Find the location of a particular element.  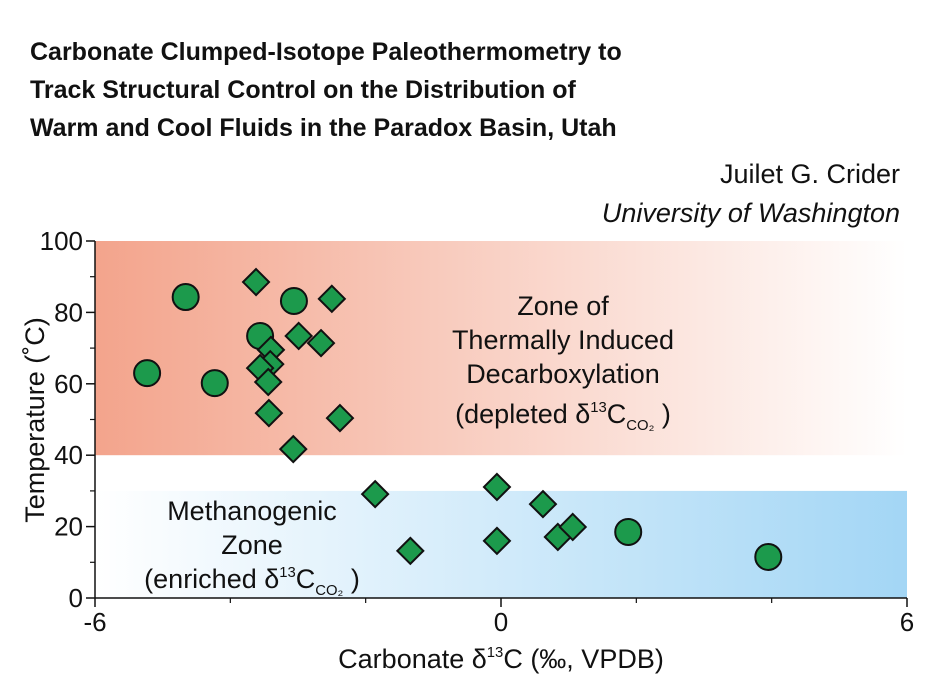

zone-label: Methanogenic is located at coordinates (252, 511).